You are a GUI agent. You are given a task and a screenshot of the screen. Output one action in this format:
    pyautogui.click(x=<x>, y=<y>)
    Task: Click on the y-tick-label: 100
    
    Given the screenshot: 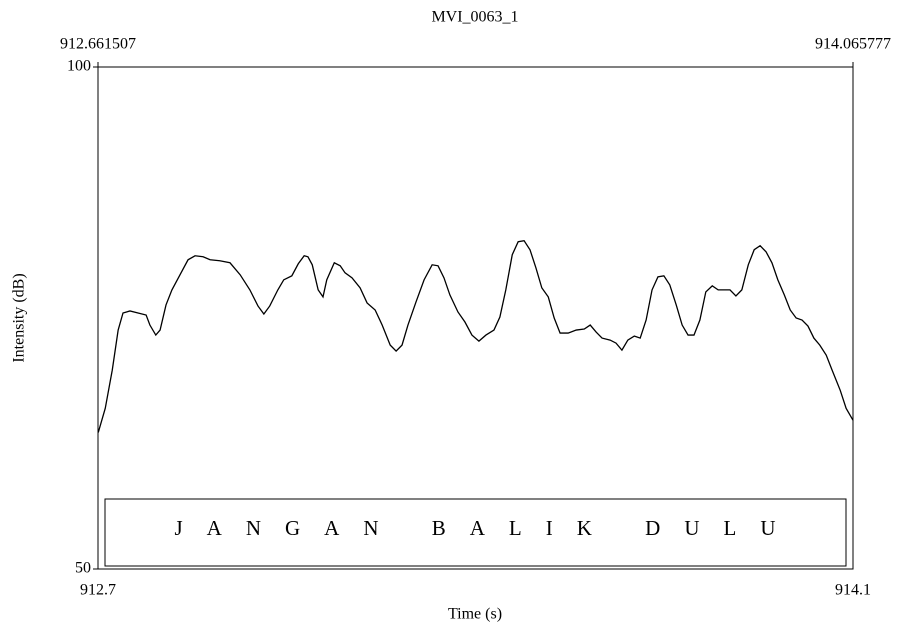 What is the action you would take?
    pyautogui.click(x=79, y=66)
    